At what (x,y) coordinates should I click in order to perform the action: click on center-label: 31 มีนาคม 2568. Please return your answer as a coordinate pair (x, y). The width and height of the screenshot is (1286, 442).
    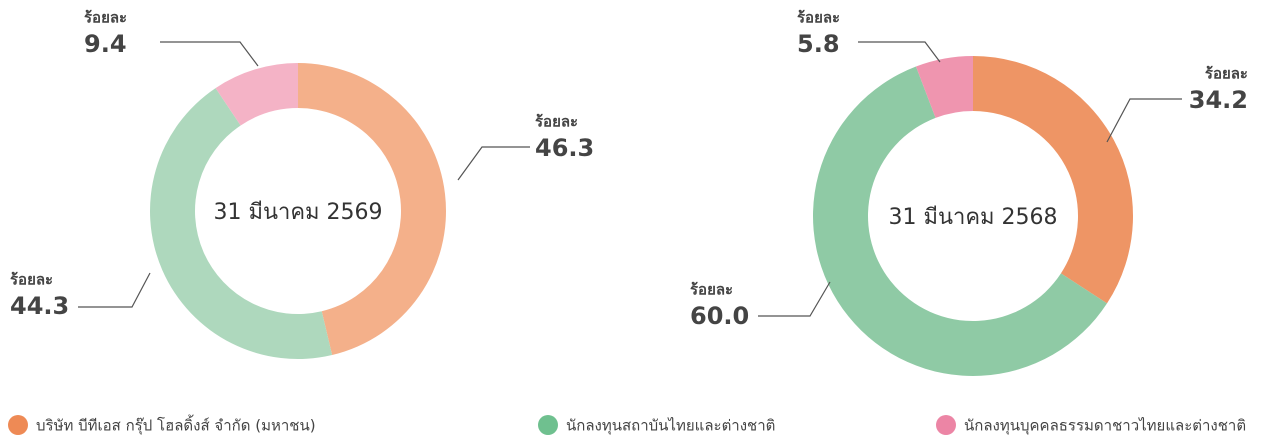
    Looking at the image, I should click on (972, 217).